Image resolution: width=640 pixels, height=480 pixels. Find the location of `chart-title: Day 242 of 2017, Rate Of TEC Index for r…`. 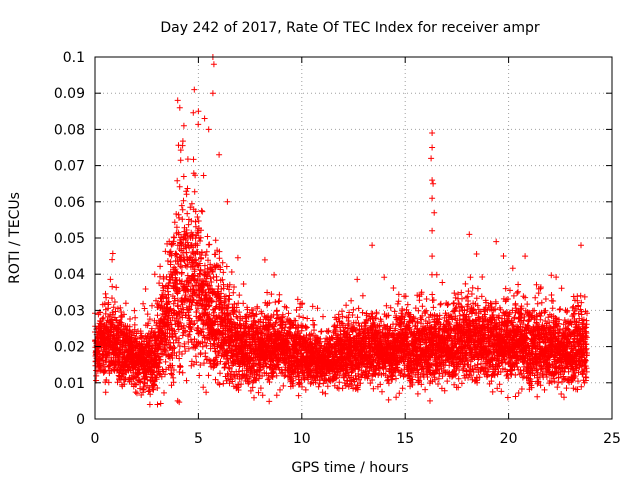

chart-title: Day 242 of 2017, Rate Of TEC Index for r… is located at coordinates (349, 28).